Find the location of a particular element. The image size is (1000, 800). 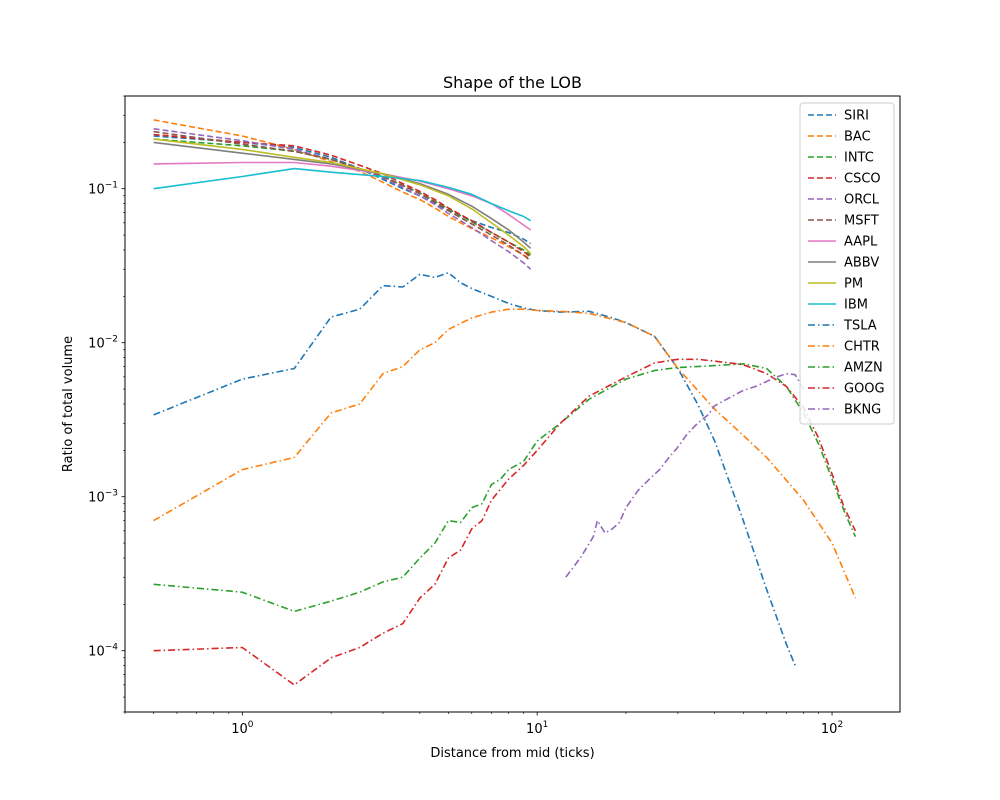

legend-label-csco: CSCO is located at coordinates (862, 179).